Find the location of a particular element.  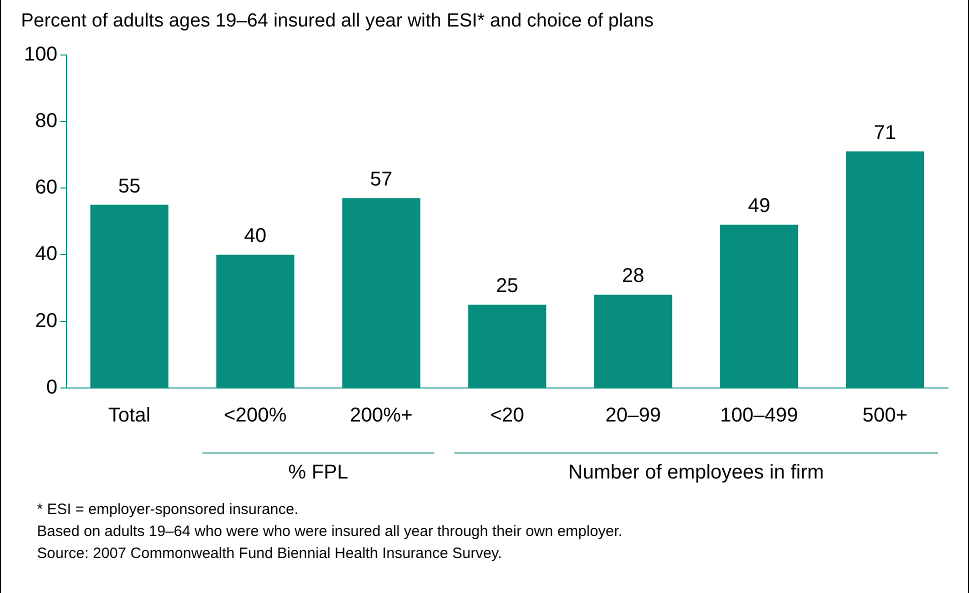

chart-title: Percent of adults ages 19–64 insured all year with ESI* and choice of plans is located at coordinates (337, 21).